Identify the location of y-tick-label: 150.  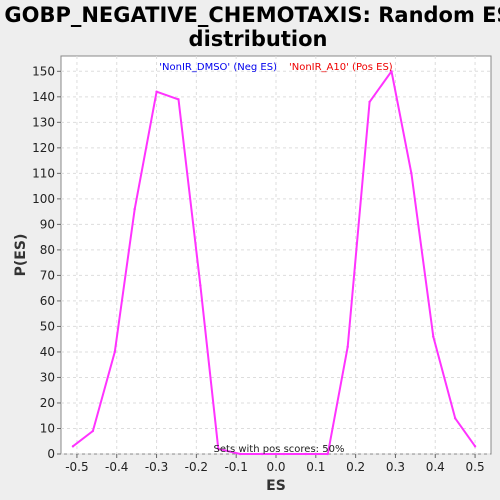
(43, 71).